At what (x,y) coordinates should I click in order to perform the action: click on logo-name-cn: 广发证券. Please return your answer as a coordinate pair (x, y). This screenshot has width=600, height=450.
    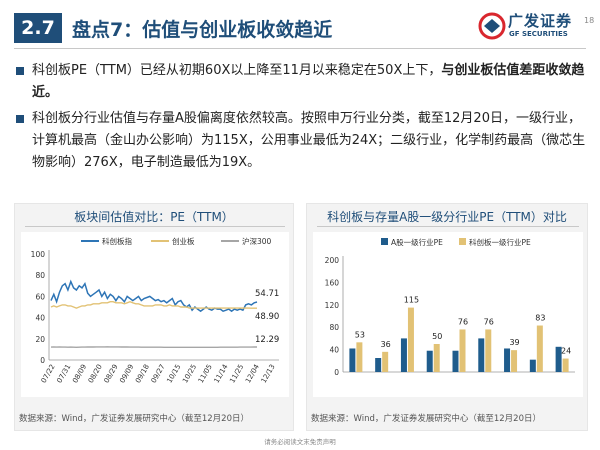
    Looking at the image, I should click on (540, 21).